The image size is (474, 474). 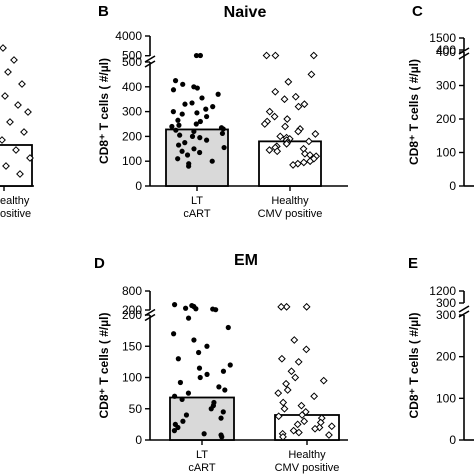 What do you see at coordinates (99, 263) in the screenshot?
I see `panel-letter: D` at bounding box center [99, 263].